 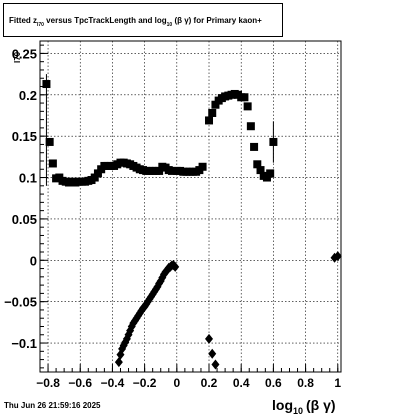 I want to click on y-tick-label: 0.15, so click(x=24, y=136).